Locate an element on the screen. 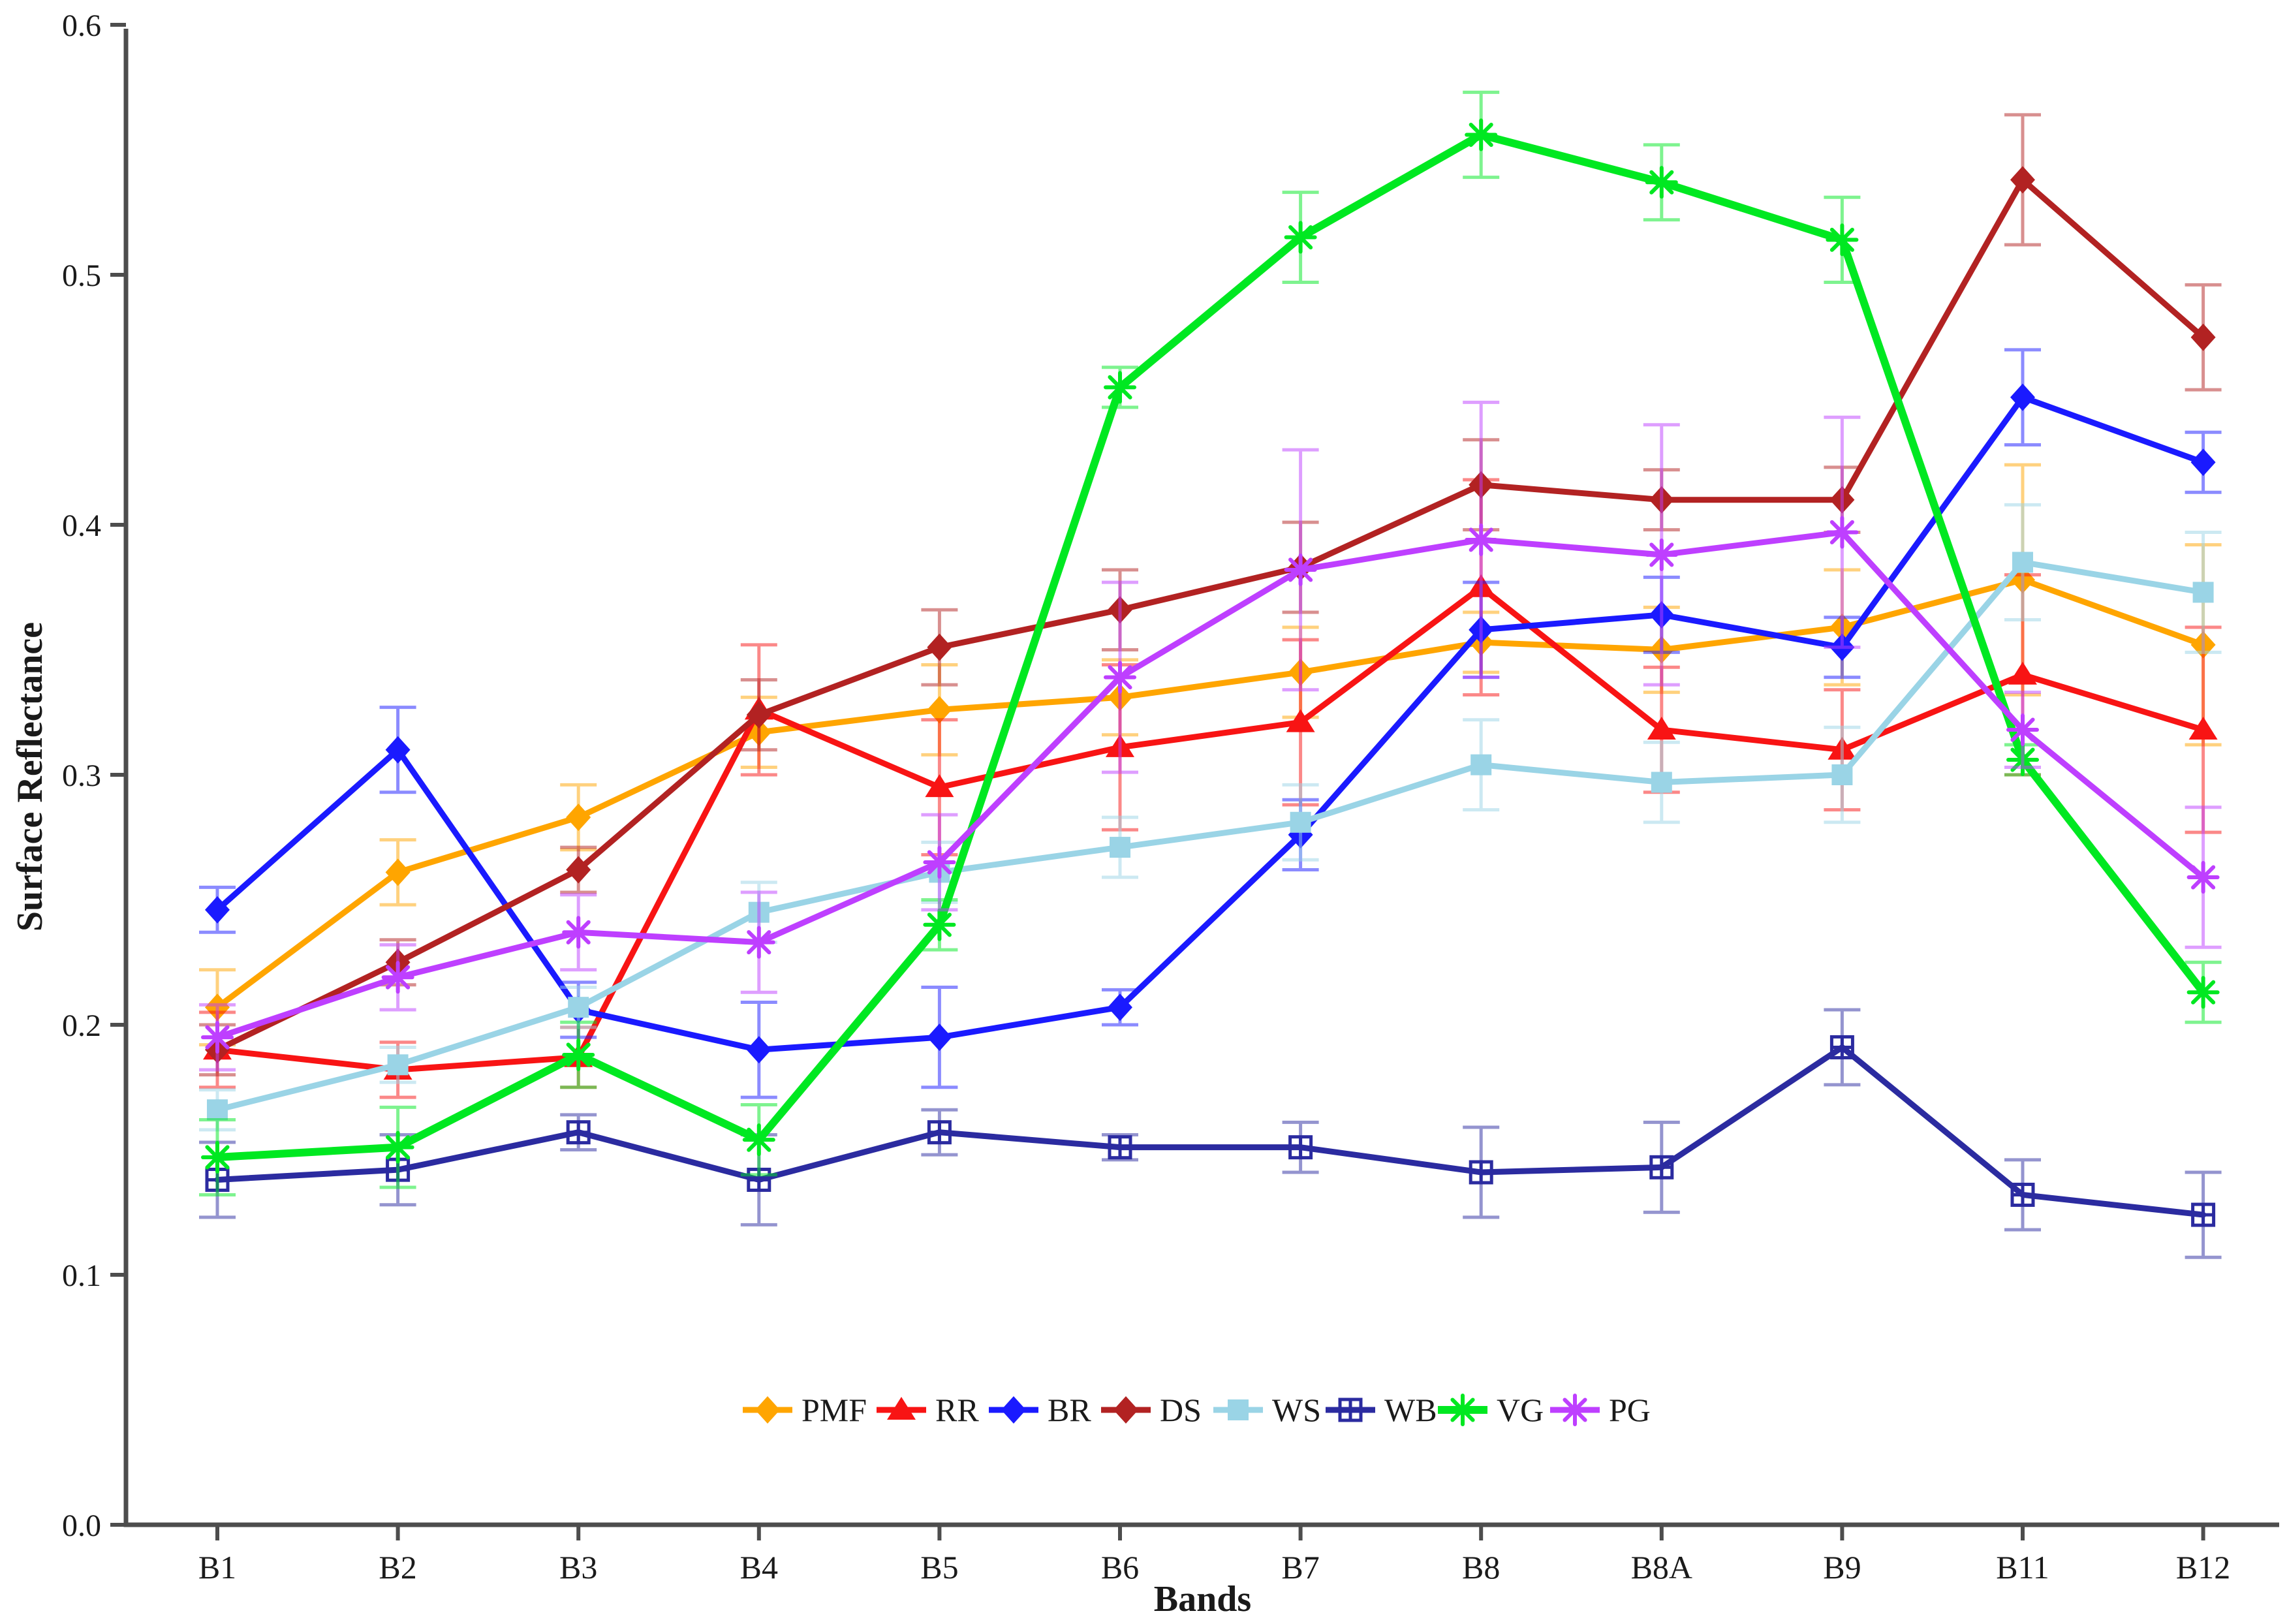 The height and width of the screenshot is (1624, 2287). x-tick-label: B5 is located at coordinates (939, 1567).